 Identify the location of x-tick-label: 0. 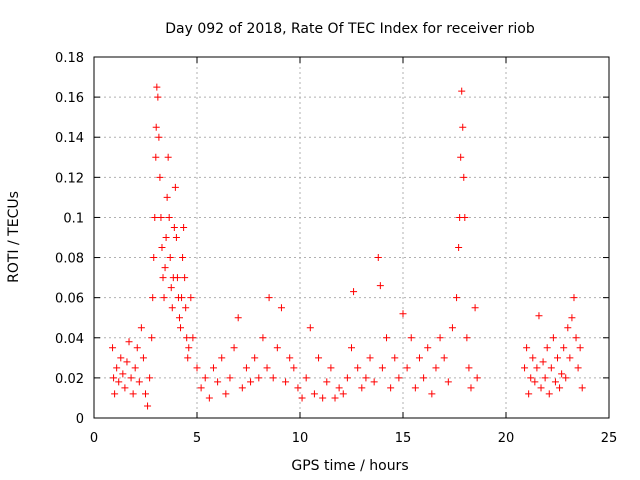
(94, 438).